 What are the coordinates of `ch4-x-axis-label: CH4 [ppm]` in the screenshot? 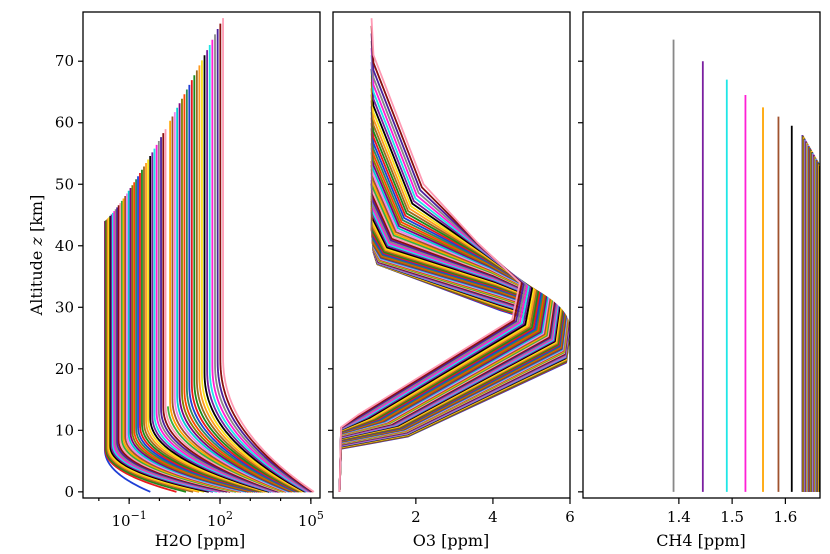 It's located at (701, 540).